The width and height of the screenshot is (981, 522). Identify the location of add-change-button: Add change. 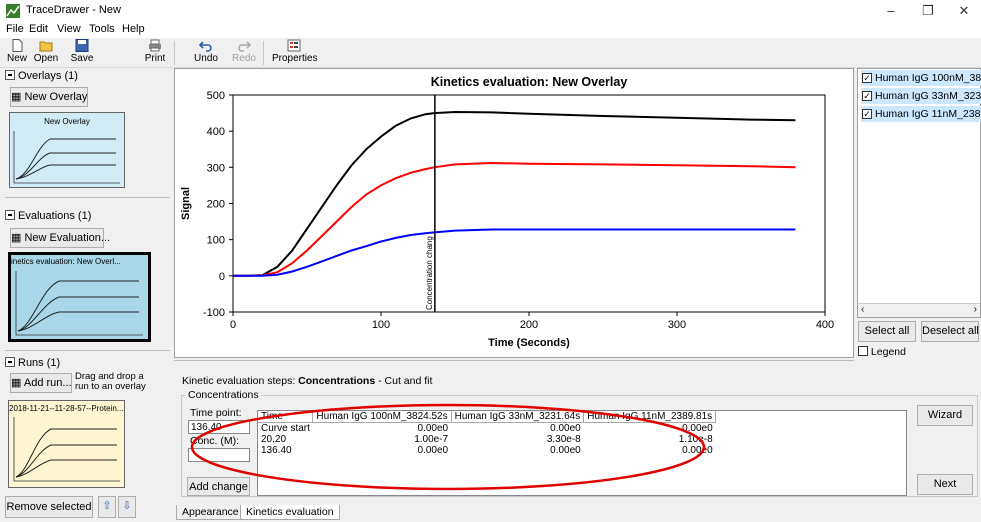
(218, 486).